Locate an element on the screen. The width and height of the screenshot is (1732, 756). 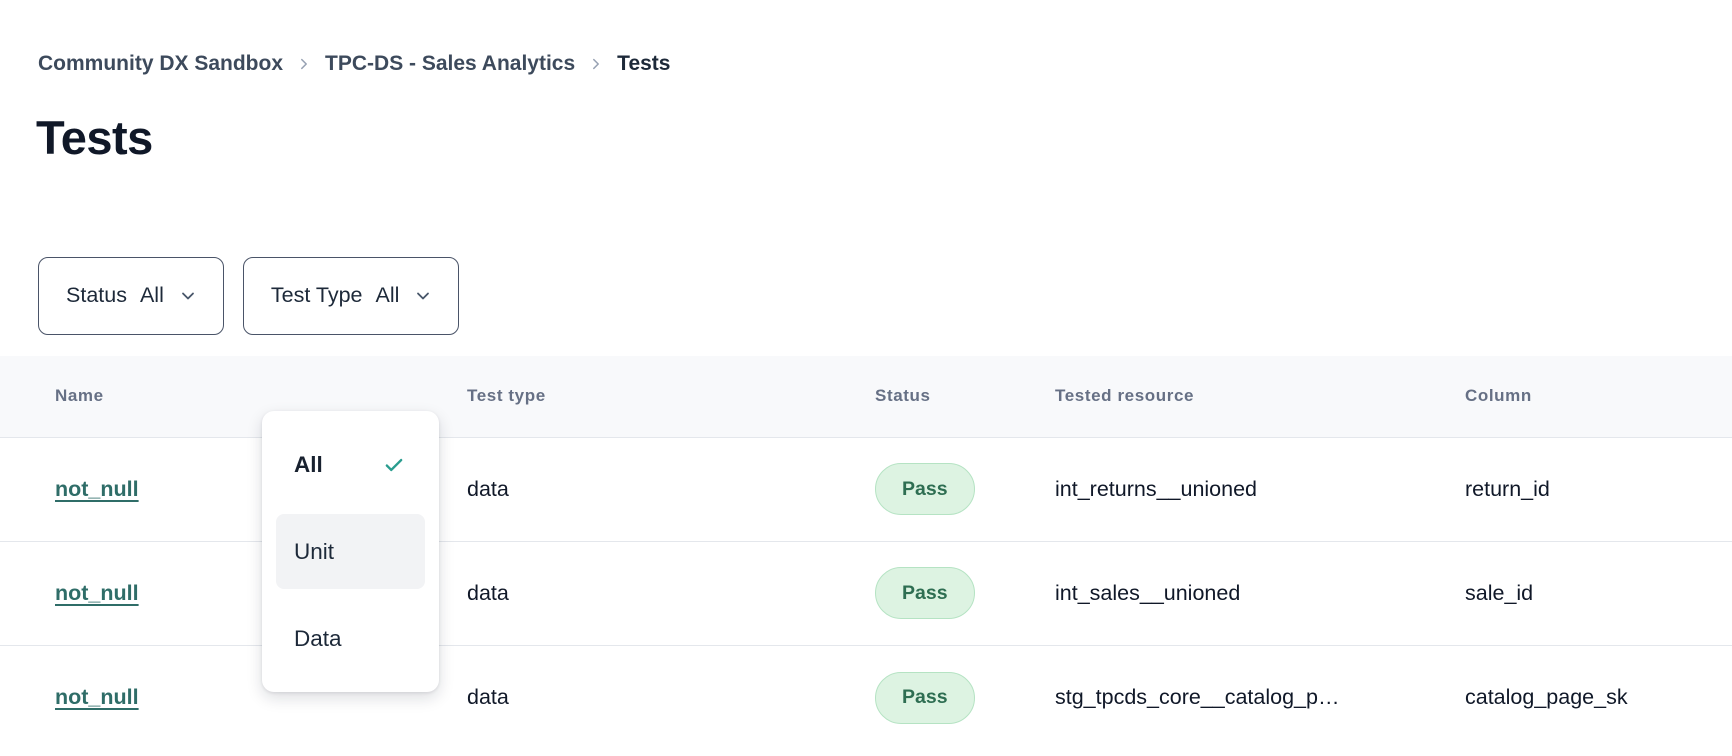
column-cell: return_id is located at coordinates (1507, 488).